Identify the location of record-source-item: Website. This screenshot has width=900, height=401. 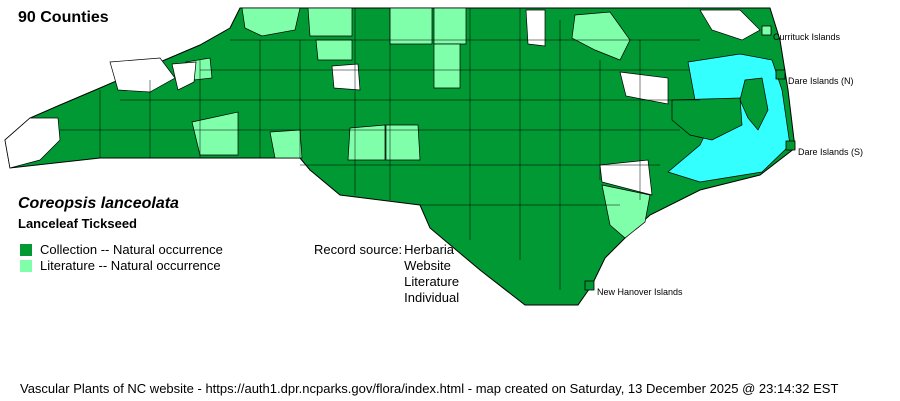
(427, 265).